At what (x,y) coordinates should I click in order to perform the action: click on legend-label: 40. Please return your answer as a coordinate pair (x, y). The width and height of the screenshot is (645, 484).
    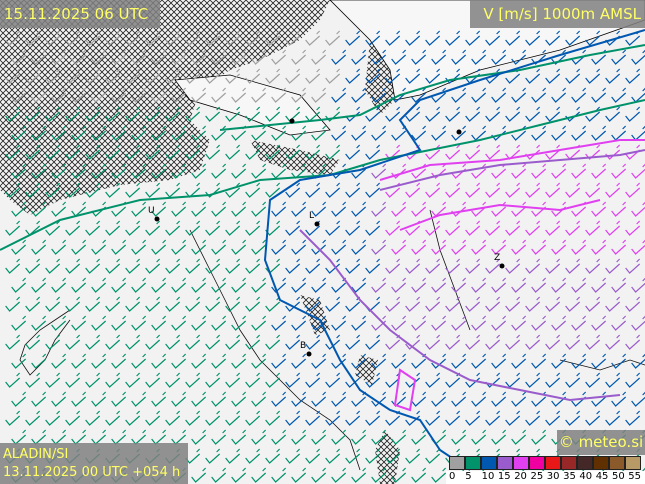
    Looking at the image, I should click on (586, 476).